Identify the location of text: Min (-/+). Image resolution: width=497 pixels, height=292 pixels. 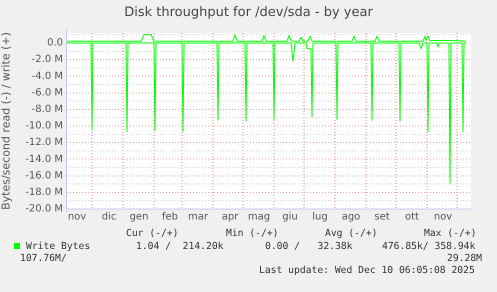
(252, 233).